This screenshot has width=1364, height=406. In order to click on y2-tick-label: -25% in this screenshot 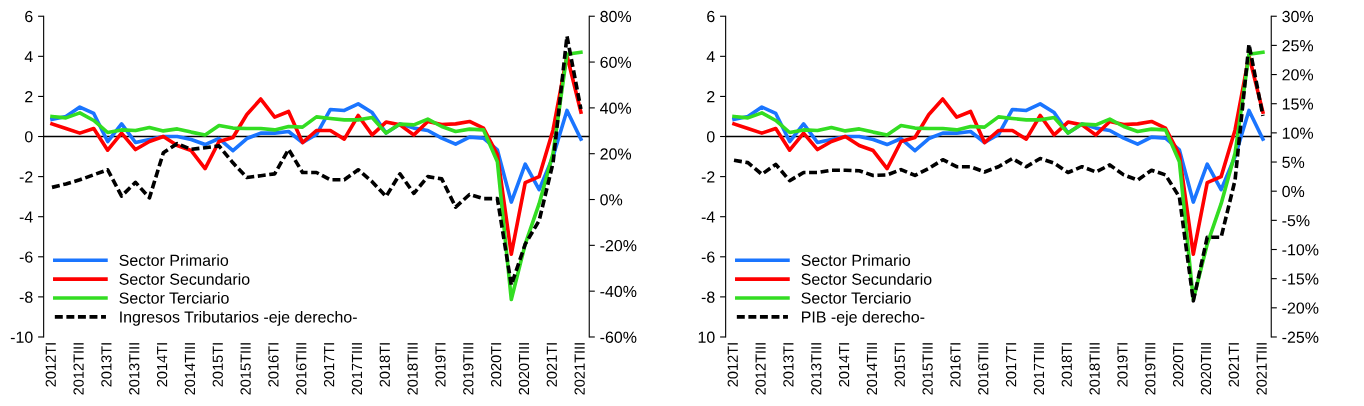, I will do `click(1300, 337)`.